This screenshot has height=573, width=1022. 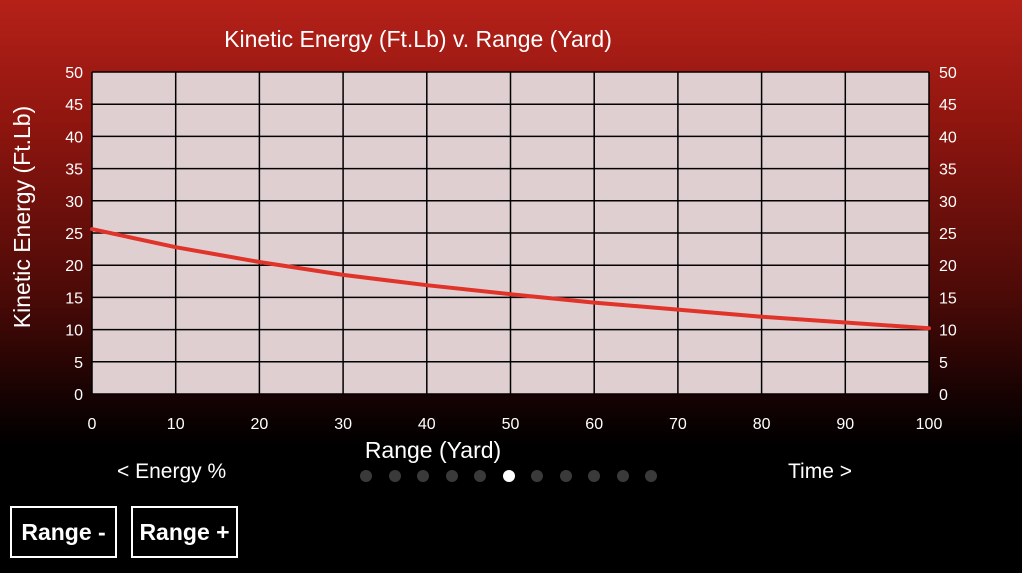 What do you see at coordinates (517, 476) in the screenshot?
I see `page-indicator` at bounding box center [517, 476].